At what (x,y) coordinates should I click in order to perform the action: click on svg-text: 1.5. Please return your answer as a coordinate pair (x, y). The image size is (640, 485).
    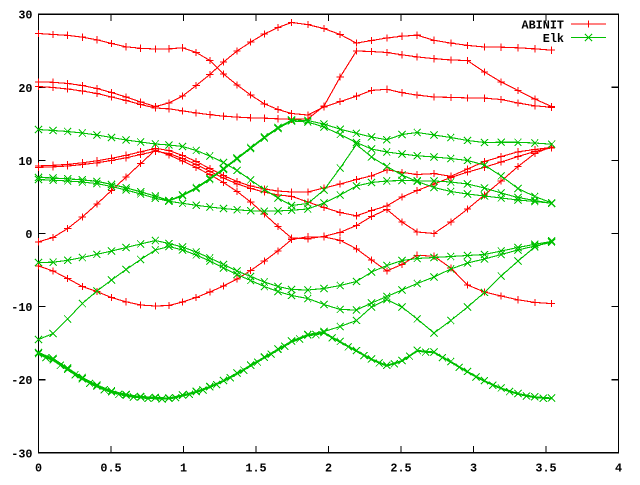
    Looking at the image, I should click on (255, 469).